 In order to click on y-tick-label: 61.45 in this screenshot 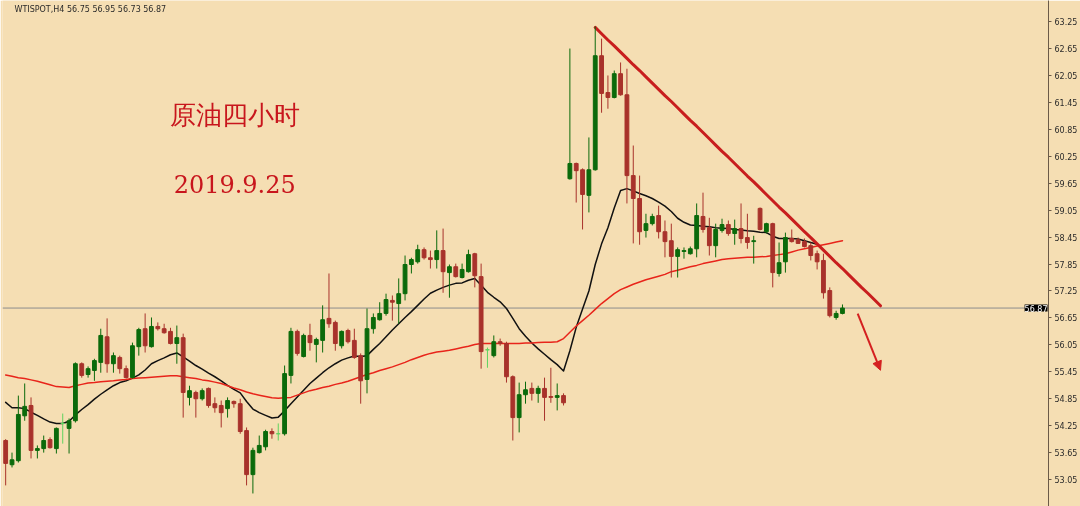, I will do `click(1066, 103)`.